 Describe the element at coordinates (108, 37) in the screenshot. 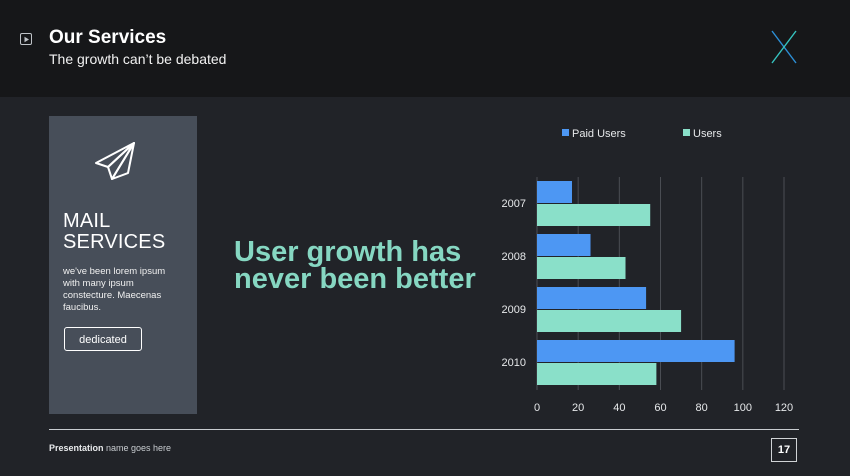

I see `page-title: Our Services` at that location.